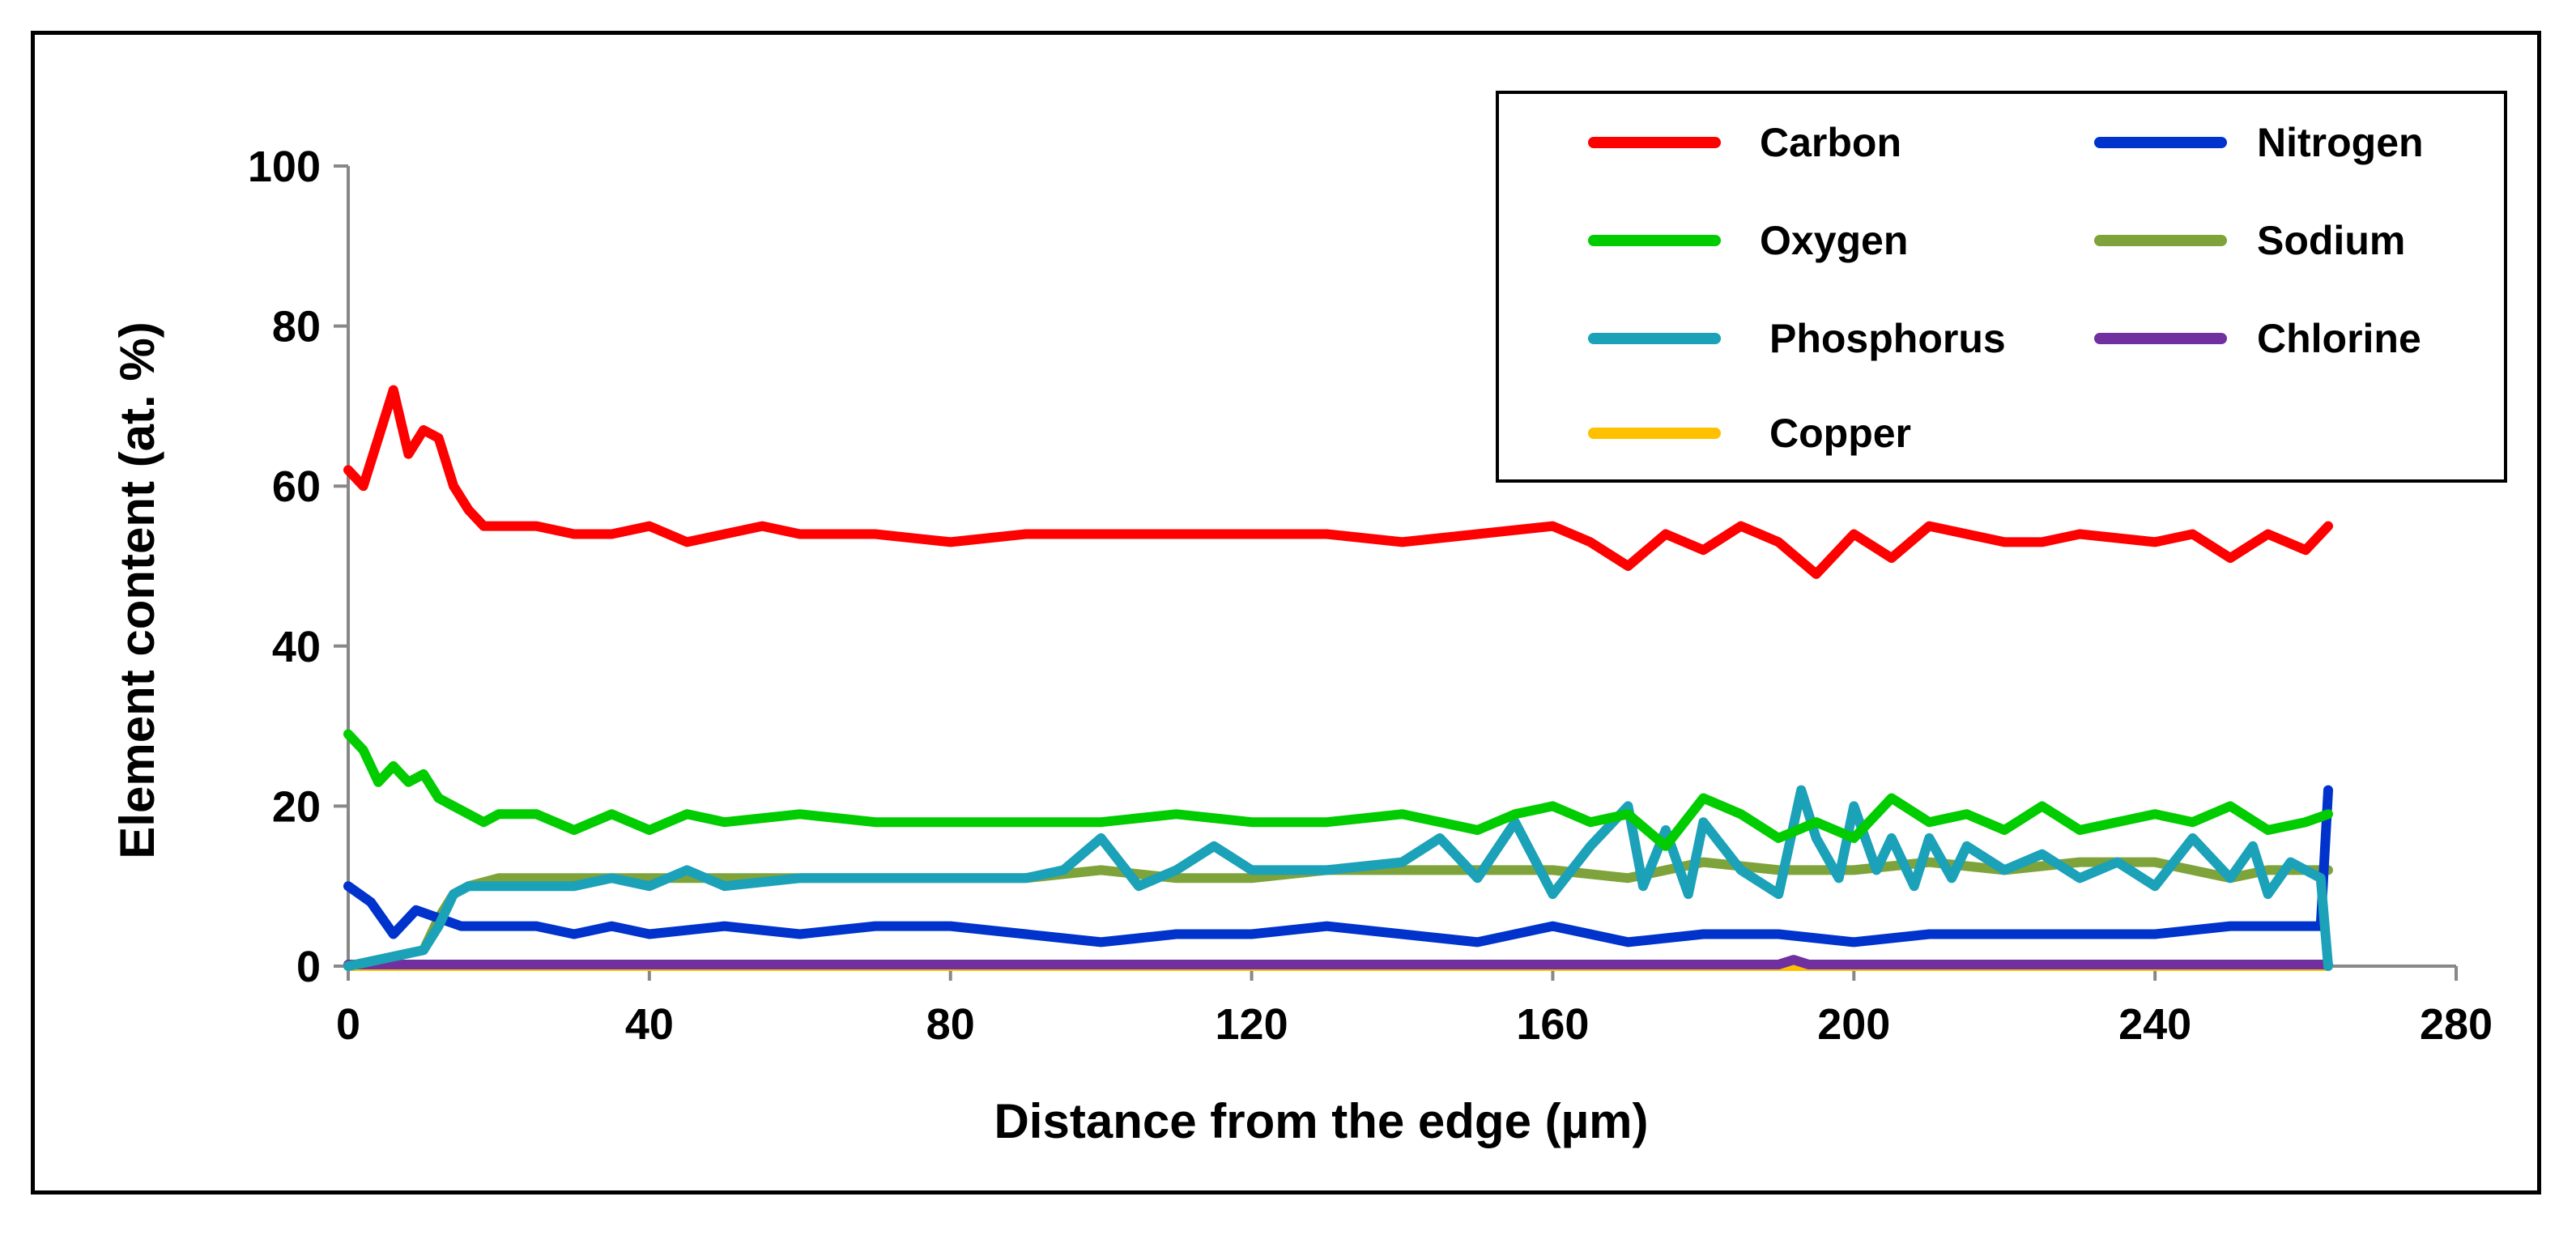  Describe the element at coordinates (296, 487) in the screenshot. I see `y-tick-label: 60` at that location.